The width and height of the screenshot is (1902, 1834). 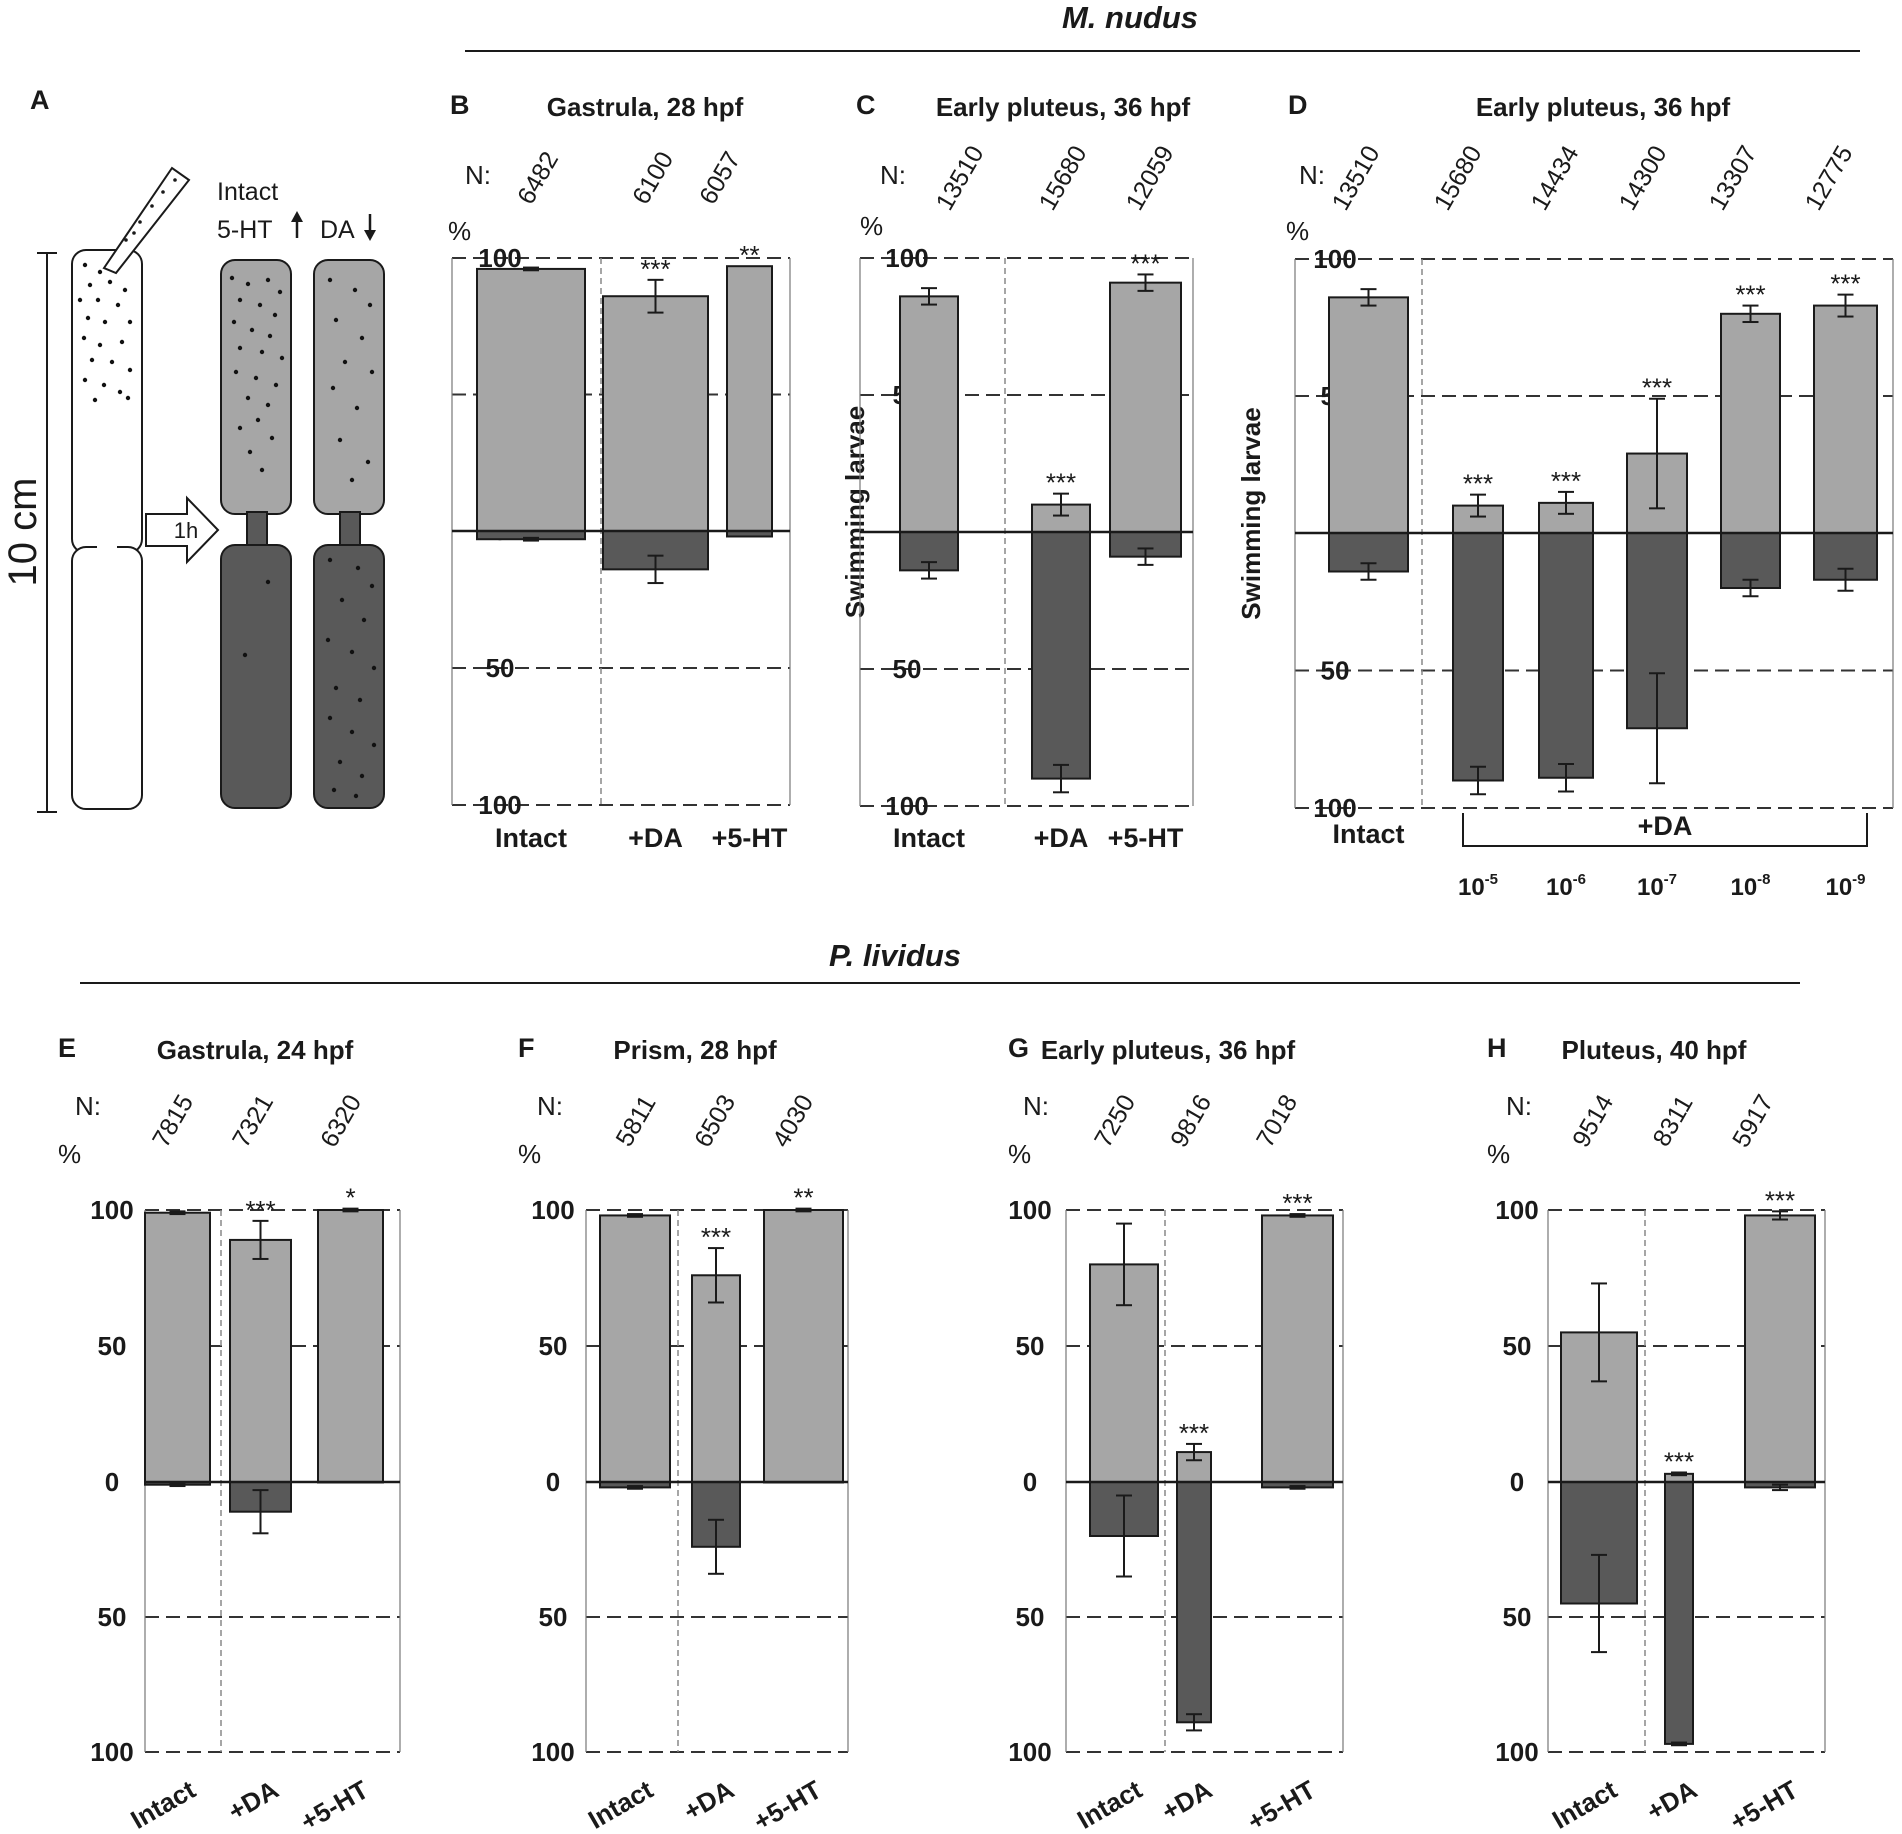 What do you see at coordinates (350, 530) in the screenshot?
I see `tube-da-neck` at bounding box center [350, 530].